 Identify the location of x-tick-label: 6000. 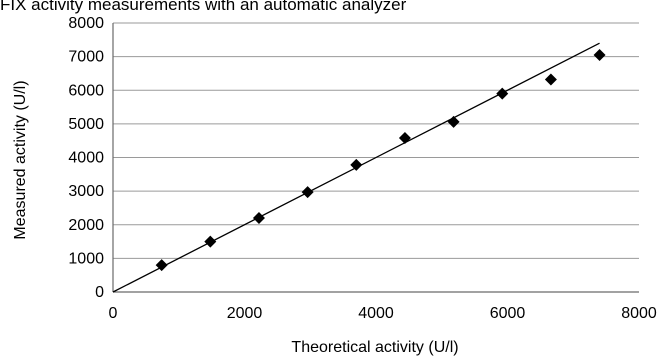
(508, 313).